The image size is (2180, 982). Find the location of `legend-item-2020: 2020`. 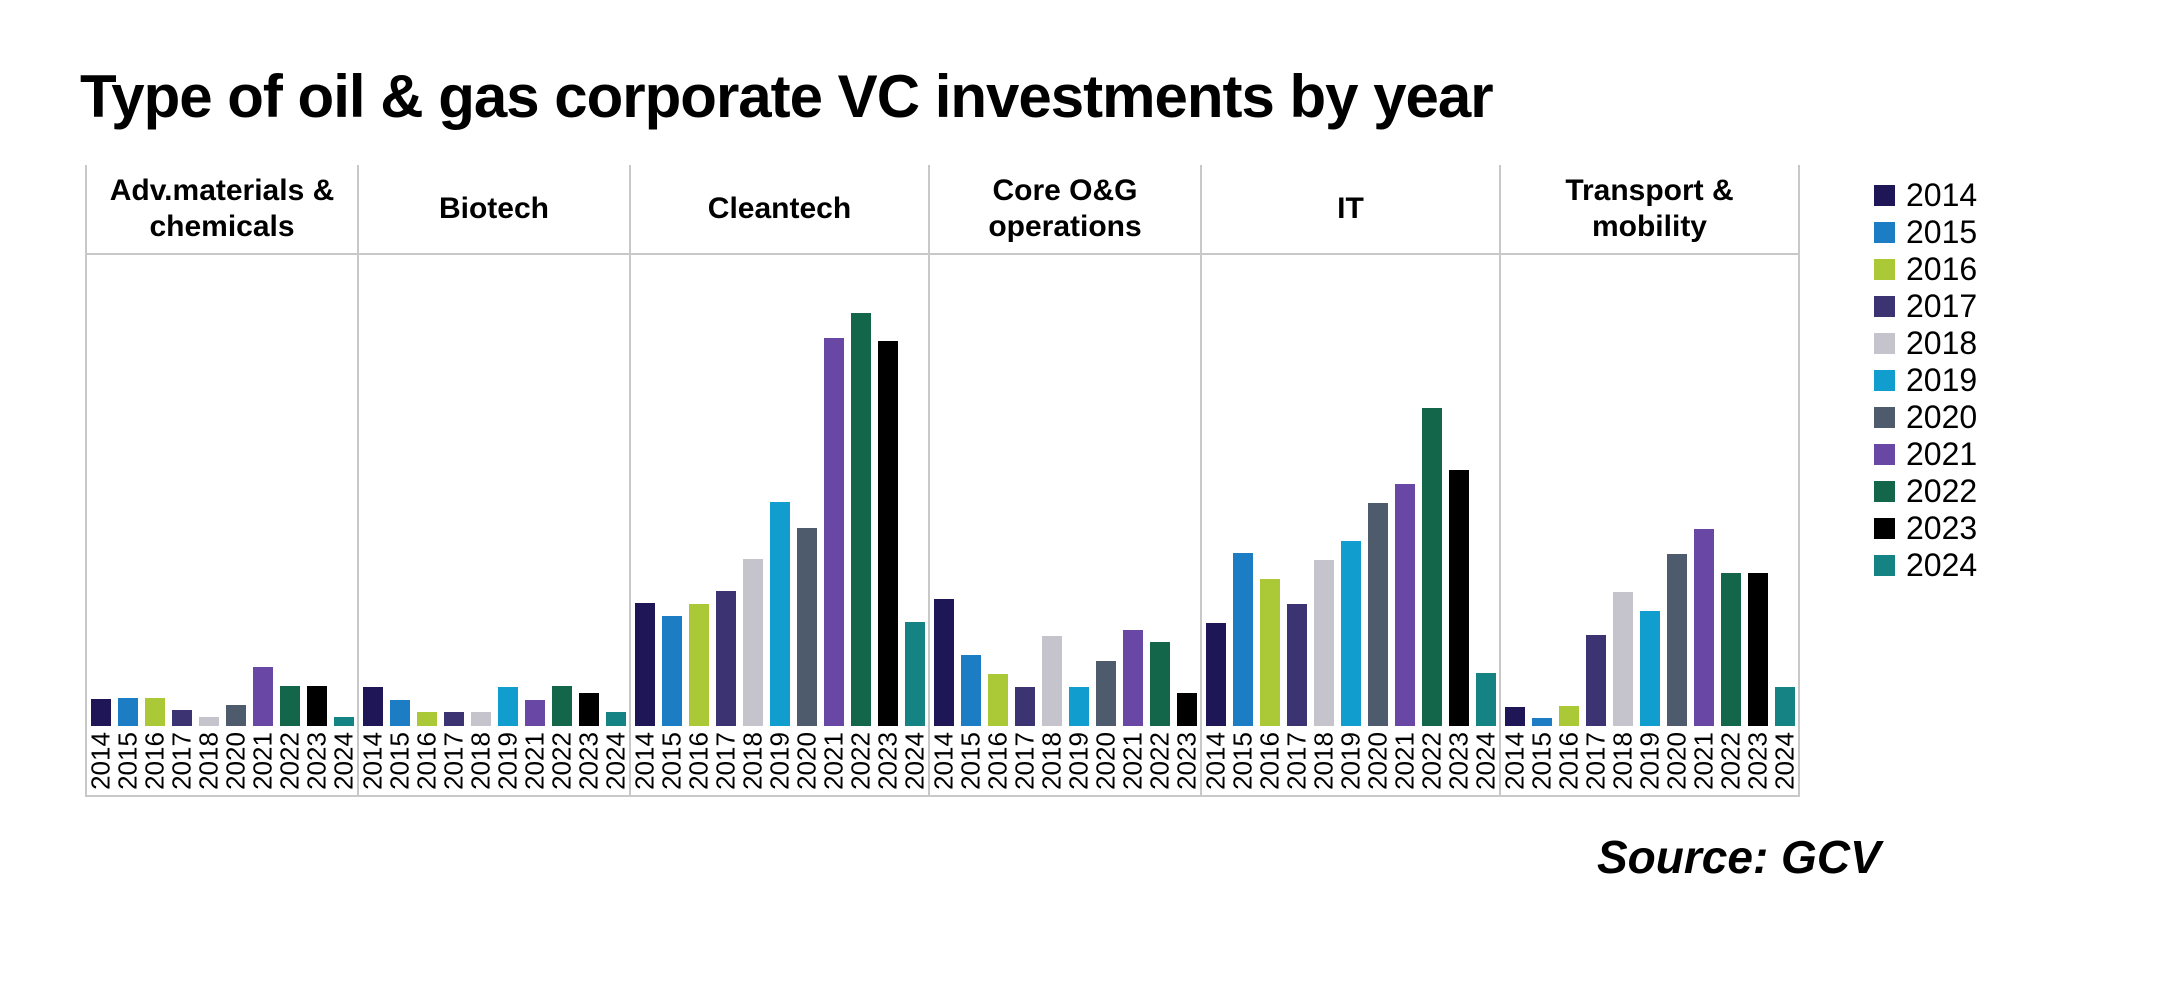

legend-item-2020: 2020 is located at coordinates (1925, 417).